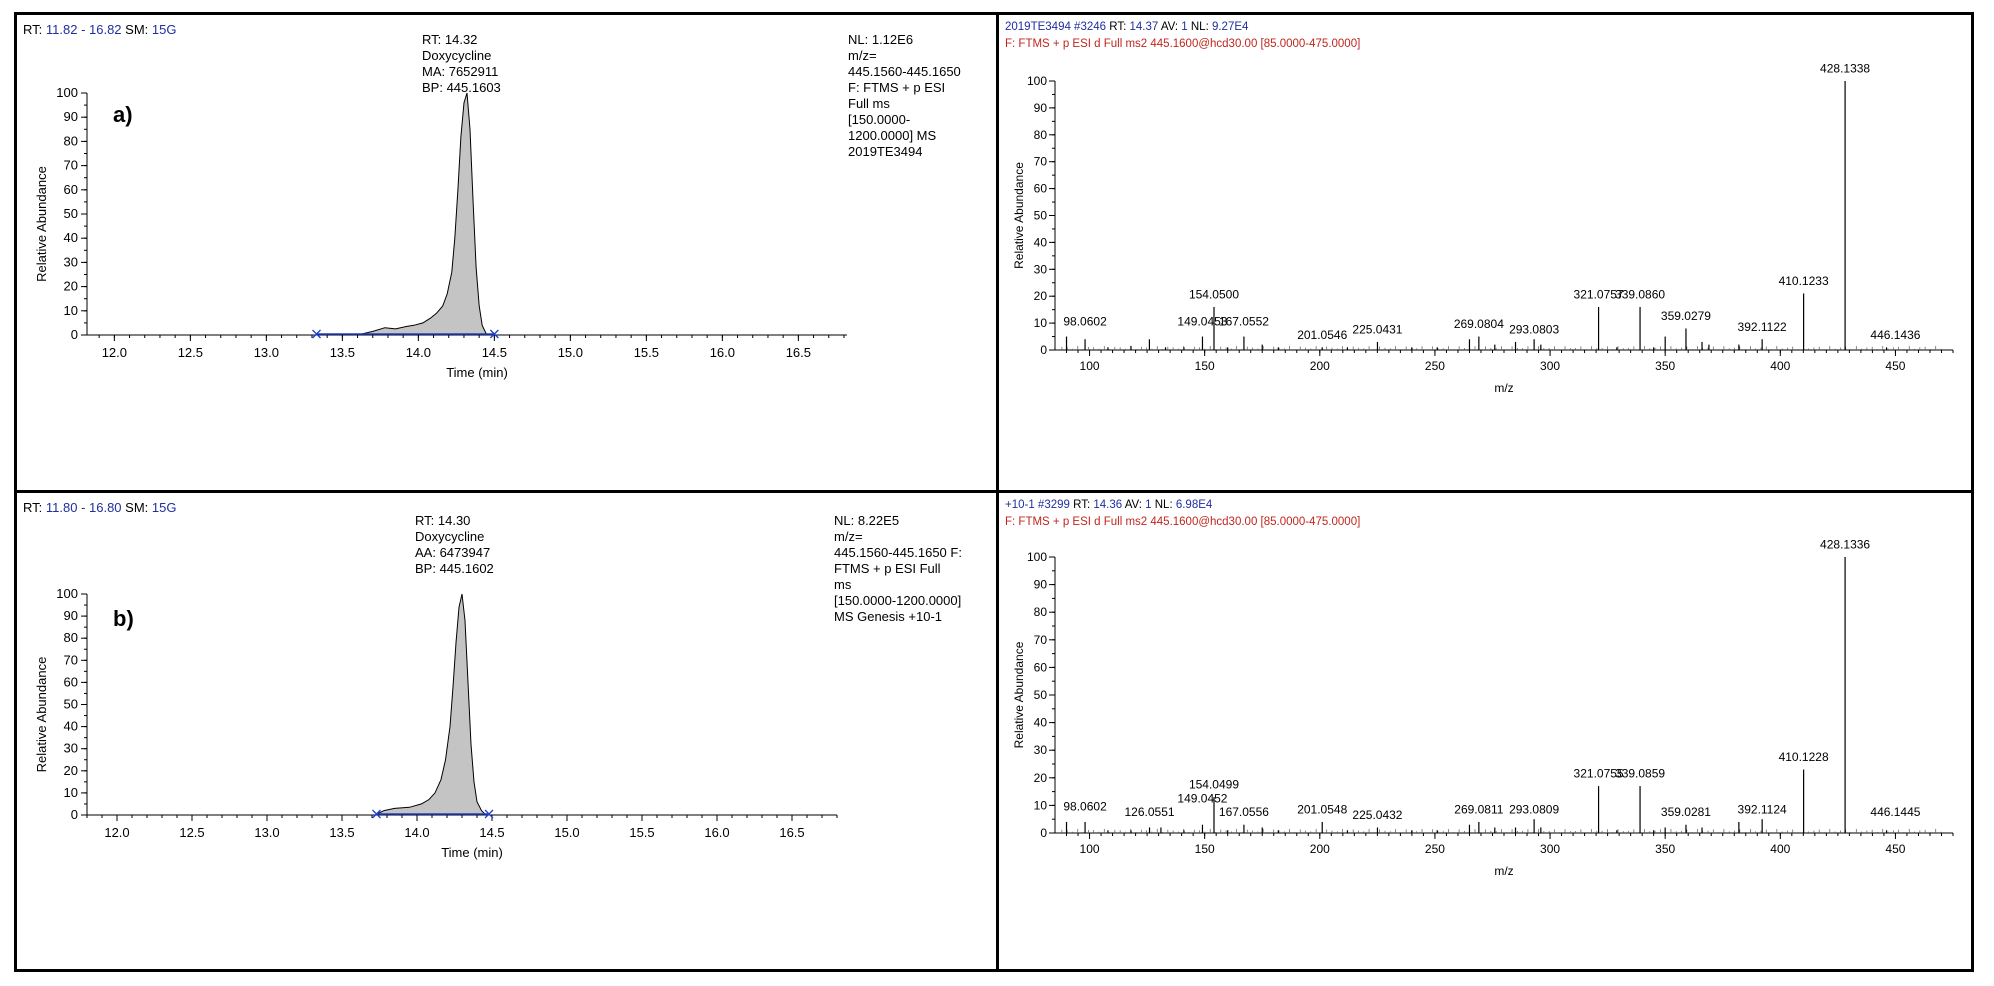  I want to click on chart-header: RT: 11.80 - 16.80 SM: 15G, so click(99, 507).